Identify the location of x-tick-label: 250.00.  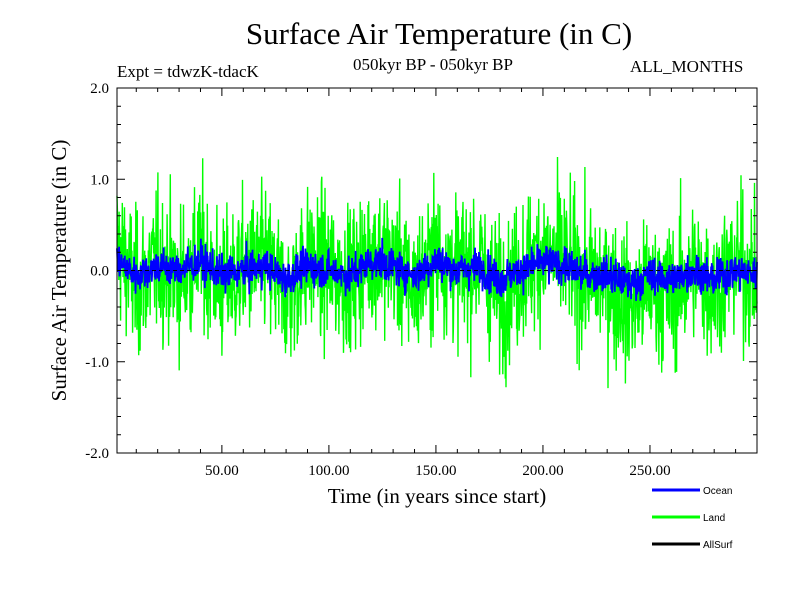
(649, 471).